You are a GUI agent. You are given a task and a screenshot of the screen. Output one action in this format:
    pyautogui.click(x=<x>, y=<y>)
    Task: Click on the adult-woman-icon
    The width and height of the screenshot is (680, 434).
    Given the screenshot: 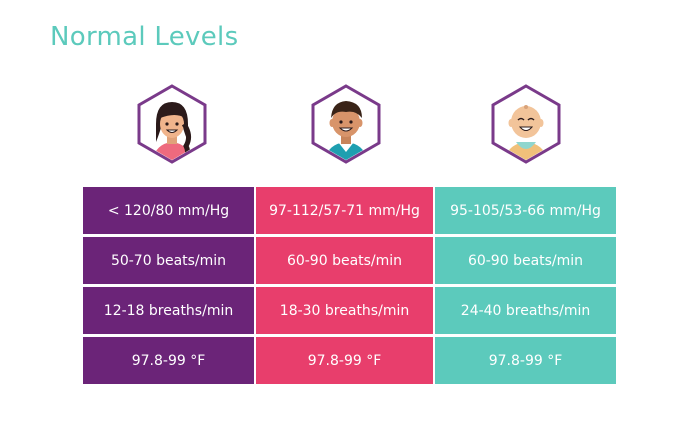 What is the action you would take?
    pyautogui.click(x=172, y=124)
    